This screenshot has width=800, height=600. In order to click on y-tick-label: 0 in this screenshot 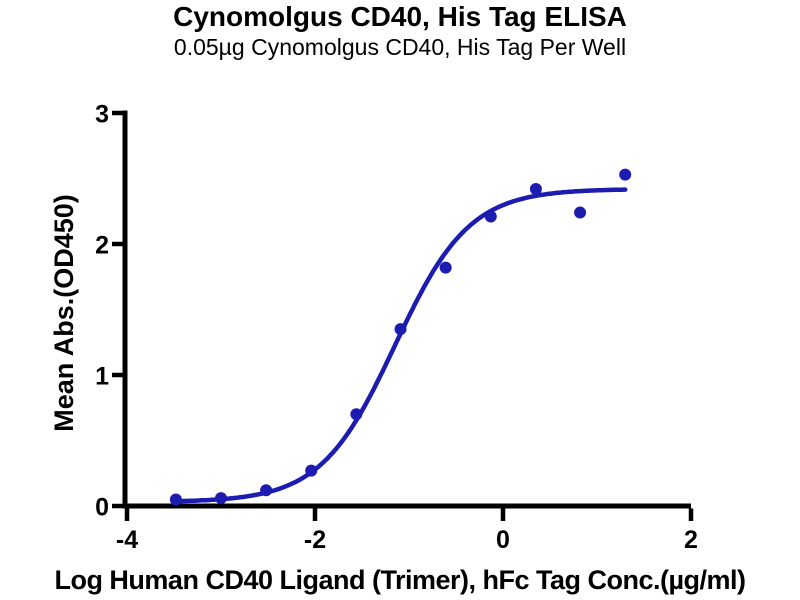, I will do `click(102, 508)`.